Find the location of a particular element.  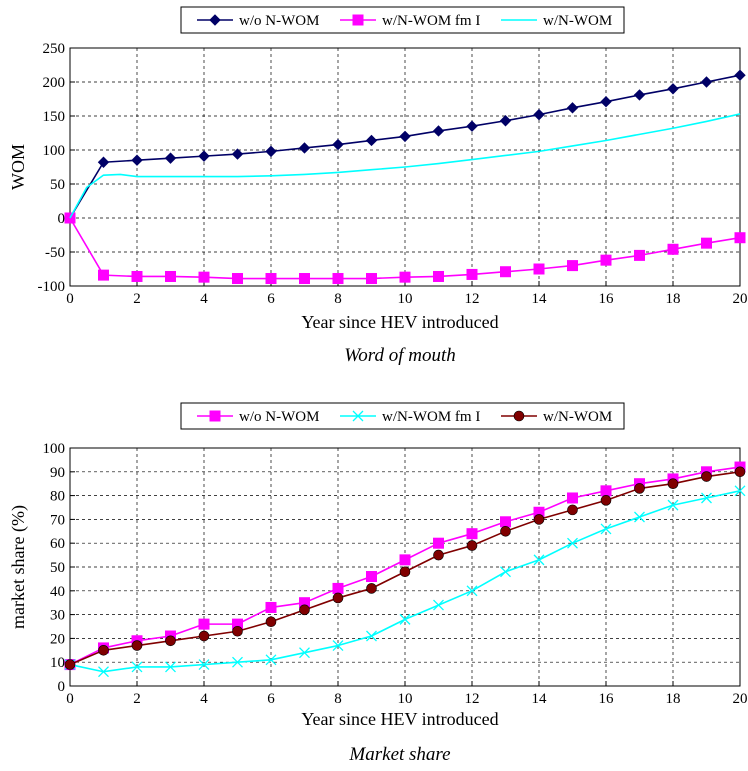

x-tick-label: 4 is located at coordinates (204, 299).